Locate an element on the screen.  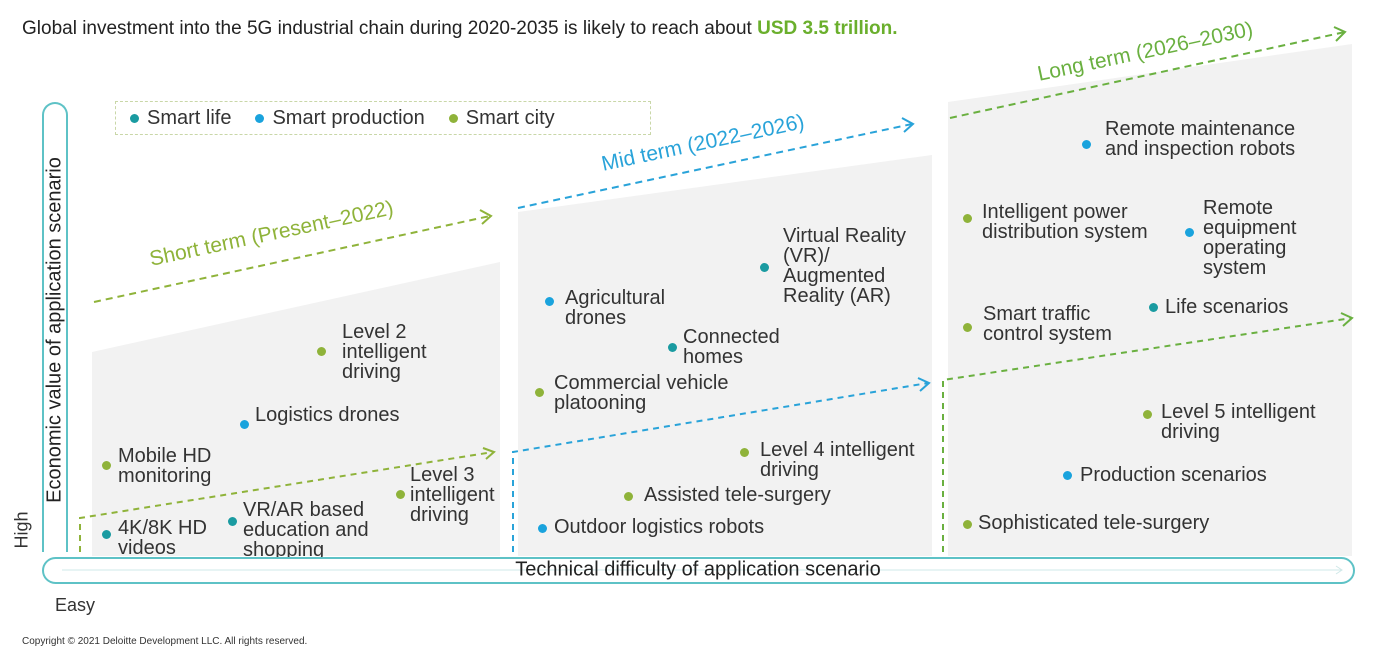
short-growth-line is located at coordinates (286, 501).